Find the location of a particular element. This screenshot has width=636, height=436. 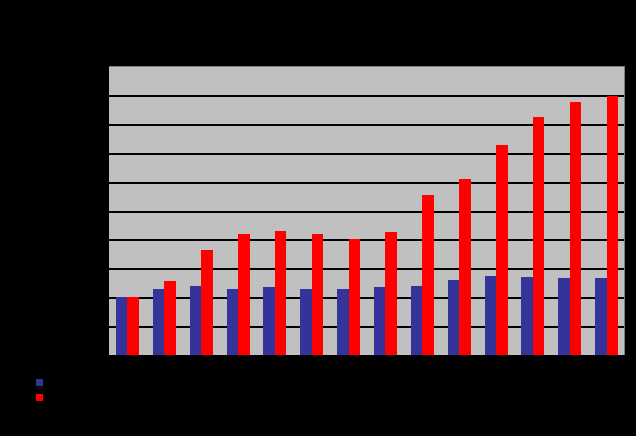

x-tick-label: 4 is located at coordinates (238, 366).